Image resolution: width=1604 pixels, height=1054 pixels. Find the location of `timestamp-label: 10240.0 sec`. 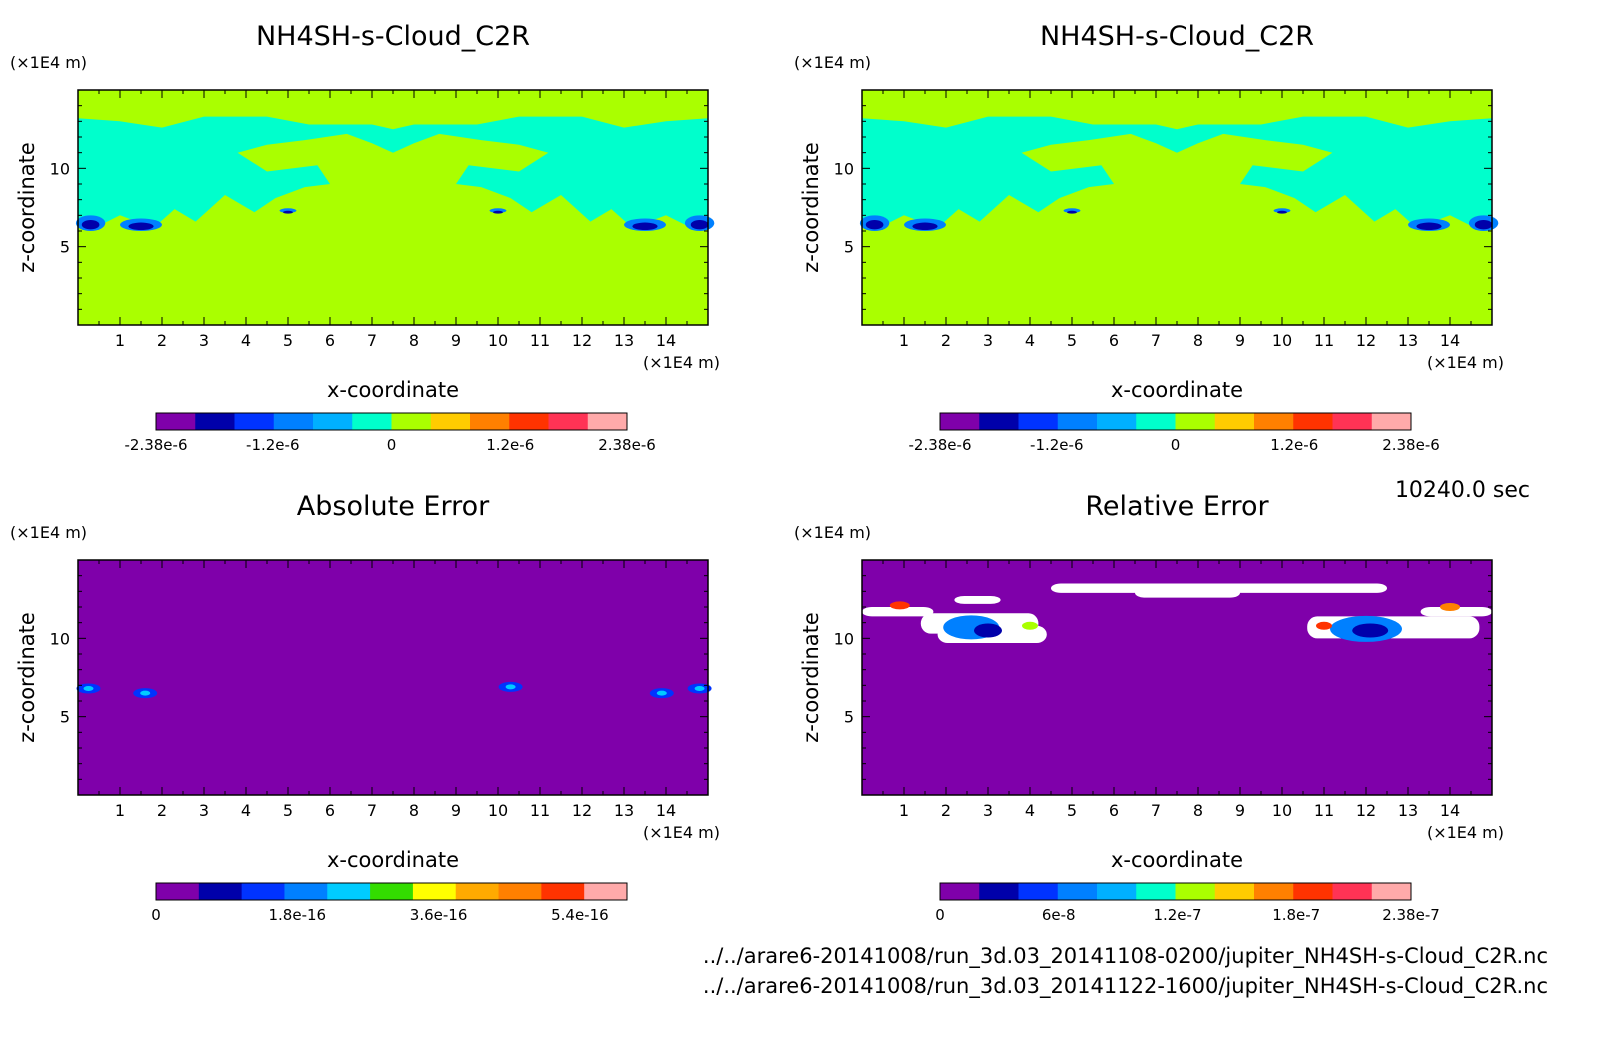

timestamp-label: 10240.0 sec is located at coordinates (1462, 490).